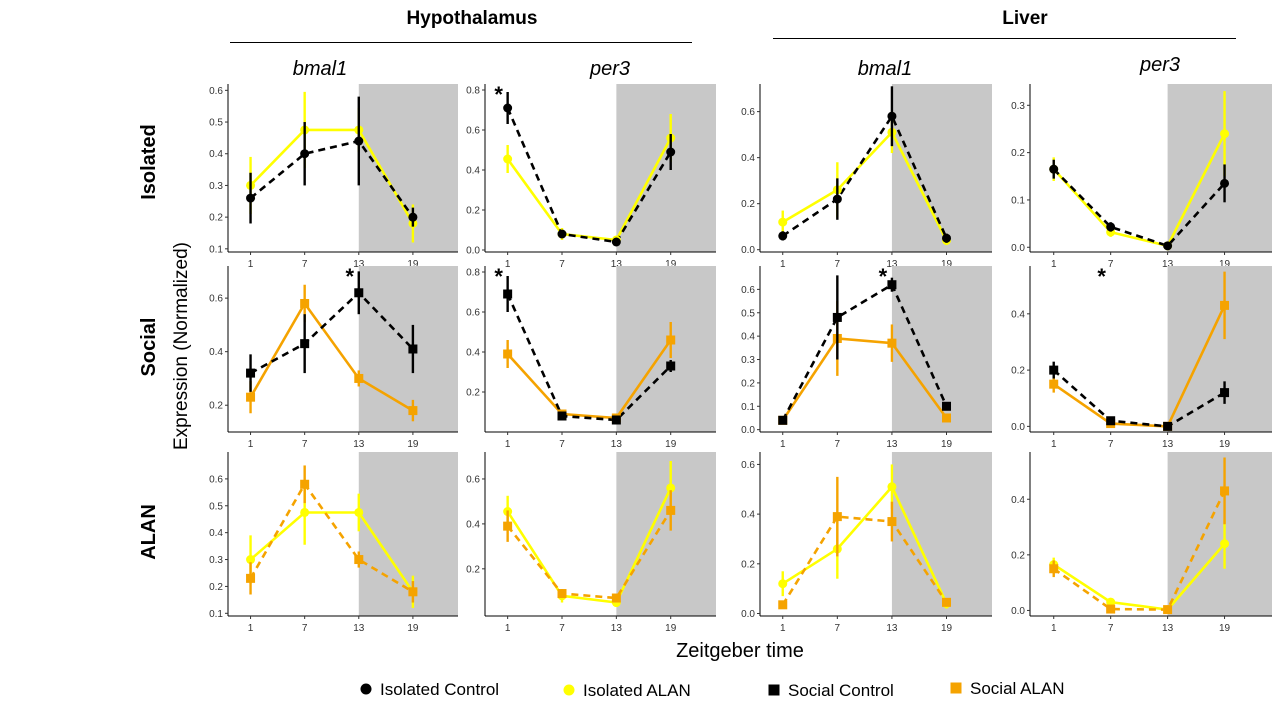 The width and height of the screenshot is (1280, 720). Describe the element at coordinates (366, 690) in the screenshot. I see `legend-marker-circle-black` at that location.